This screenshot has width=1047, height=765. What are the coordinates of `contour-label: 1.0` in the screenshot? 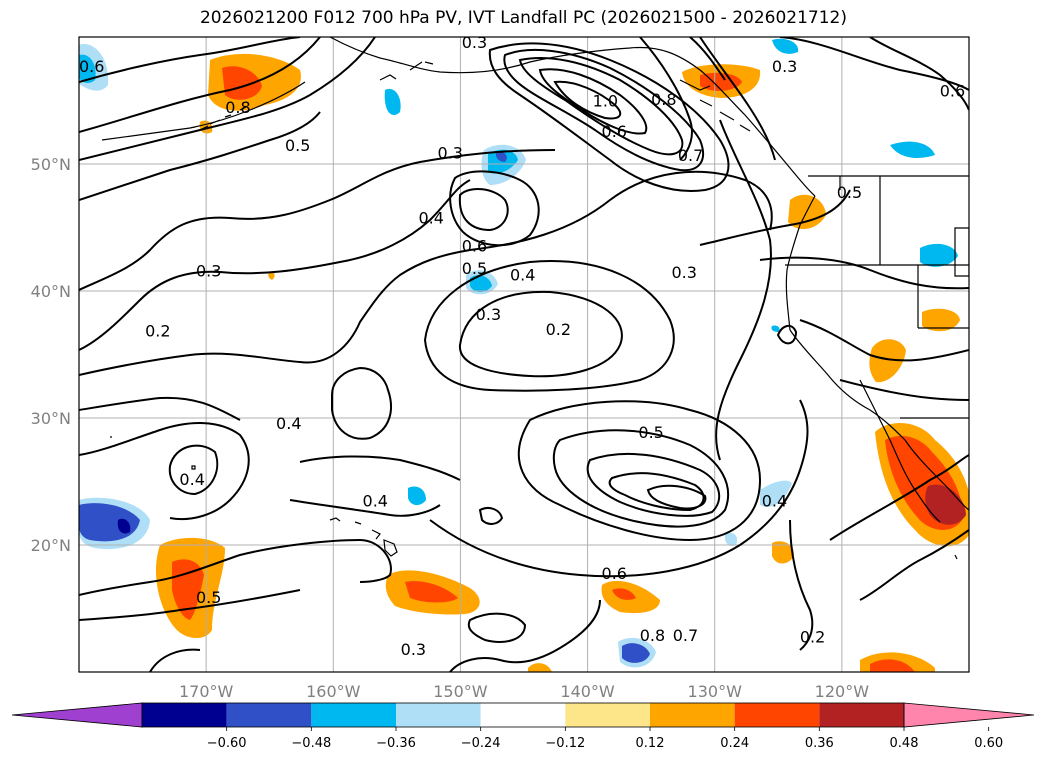 It's located at (605, 101).